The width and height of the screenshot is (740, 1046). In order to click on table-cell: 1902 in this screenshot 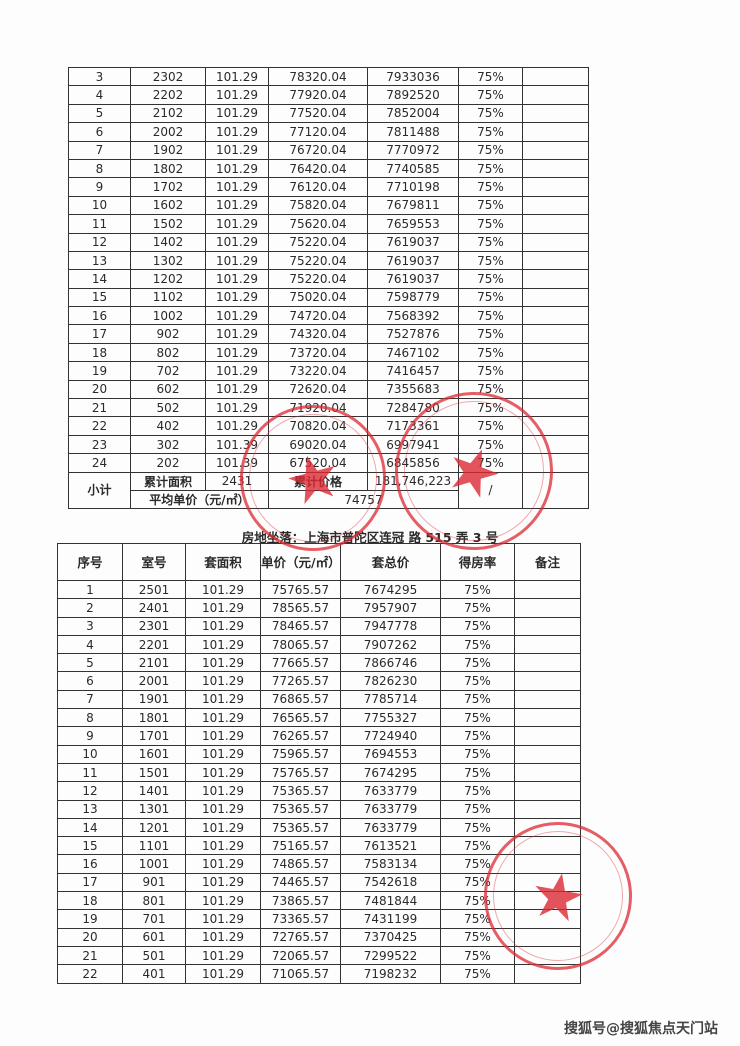, I will do `click(168, 150)`.